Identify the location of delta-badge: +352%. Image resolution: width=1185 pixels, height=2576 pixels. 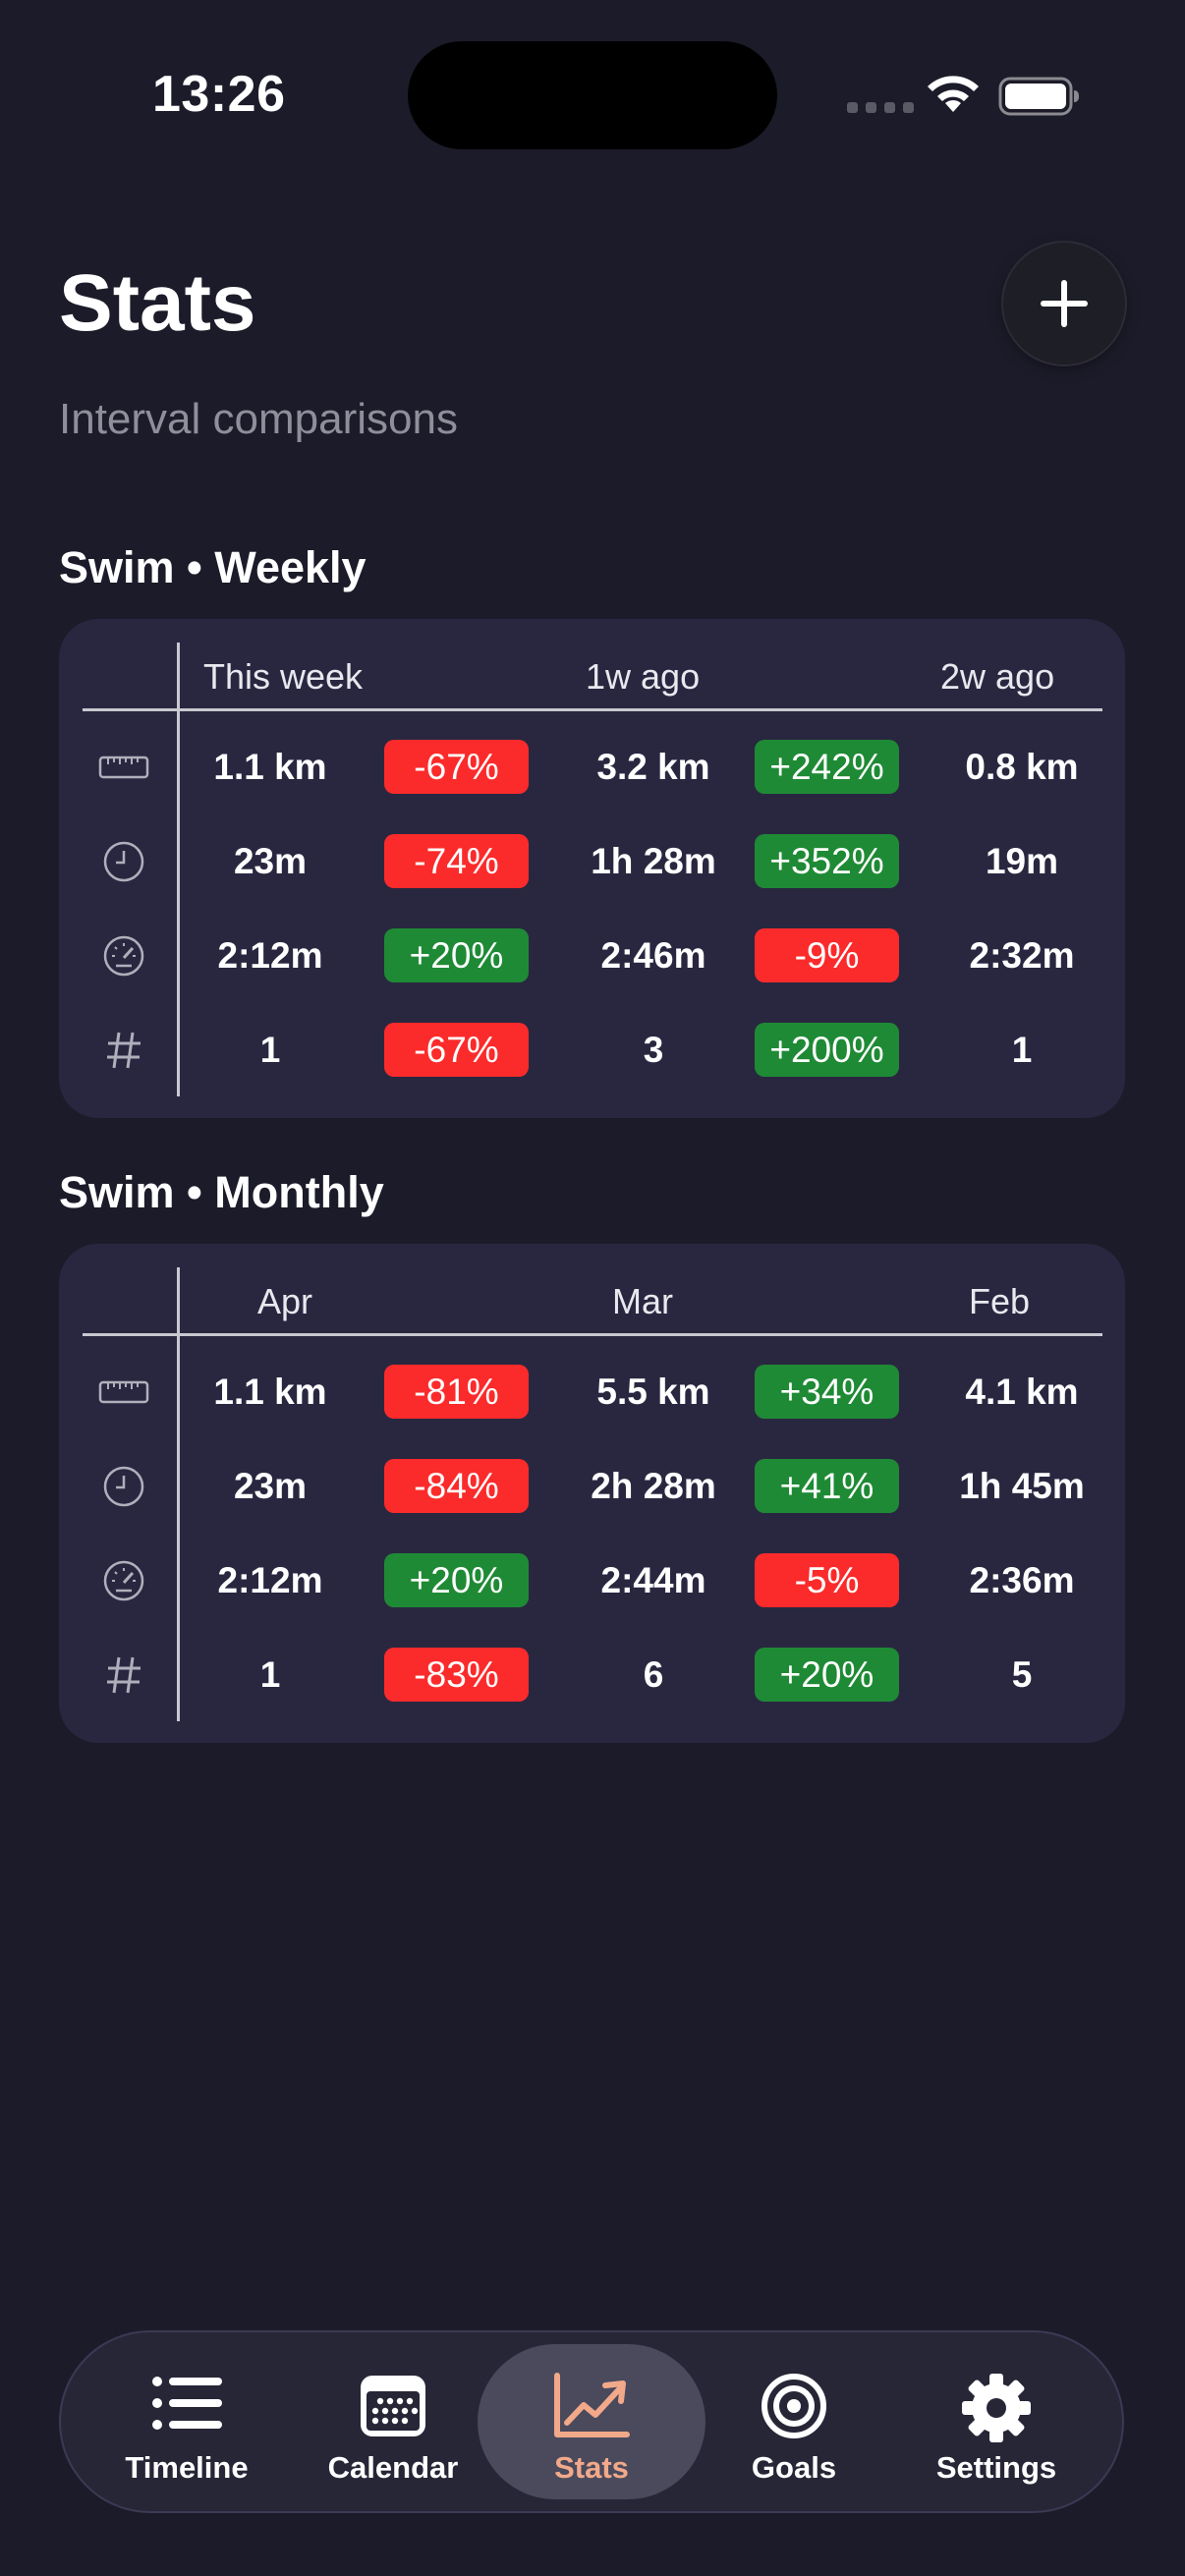
(827, 861).